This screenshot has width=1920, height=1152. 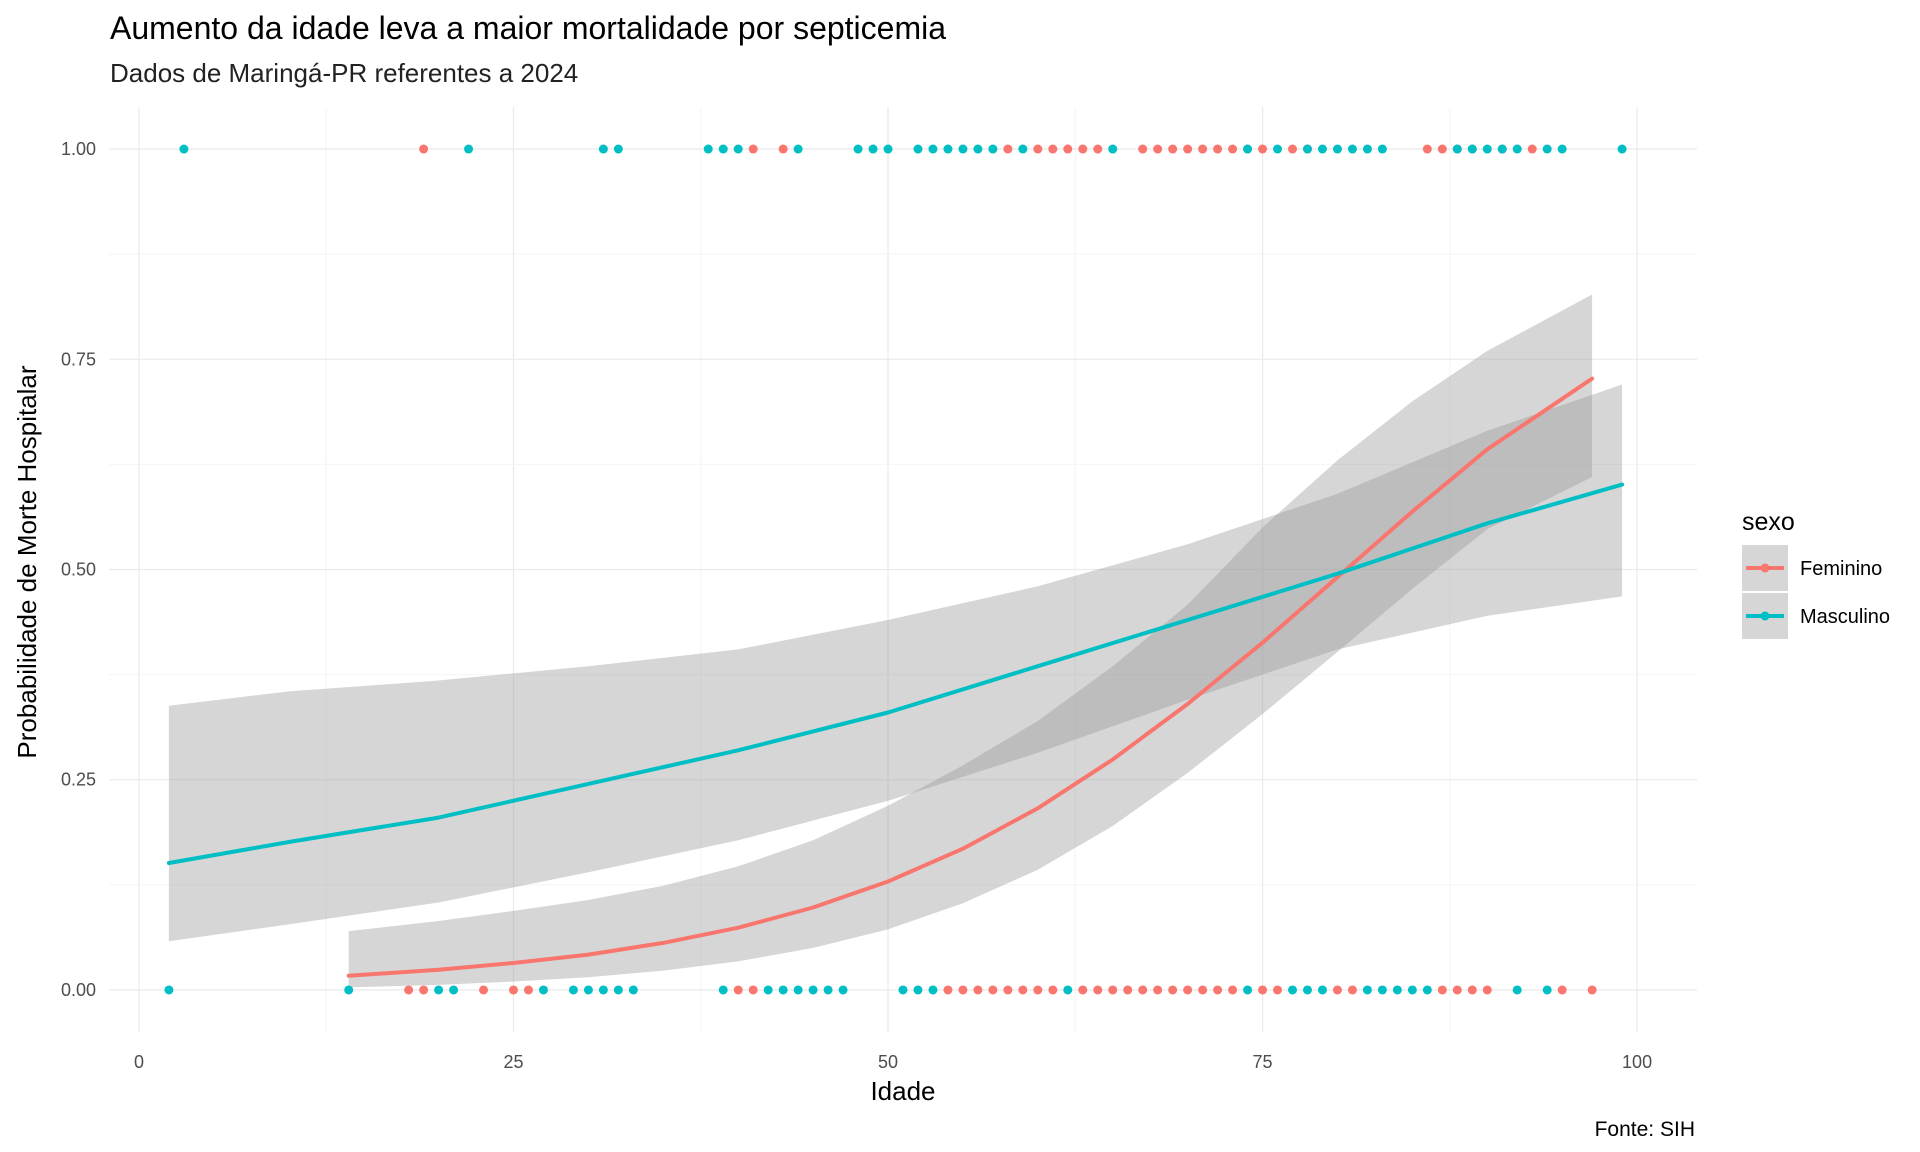 What do you see at coordinates (78, 149) in the screenshot?
I see `y-tick-label: 1.00` at bounding box center [78, 149].